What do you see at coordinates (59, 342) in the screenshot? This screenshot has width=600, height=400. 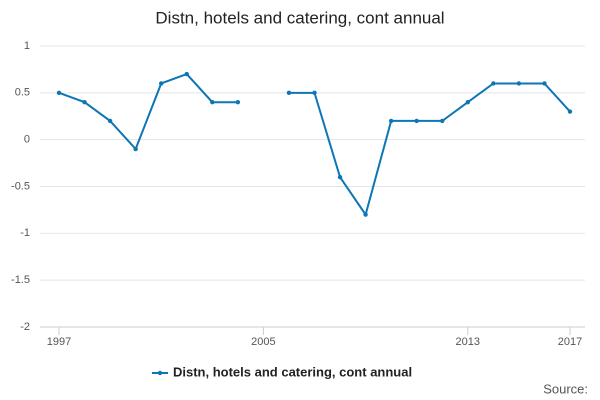 I see `x-tick-label: 1997` at bounding box center [59, 342].